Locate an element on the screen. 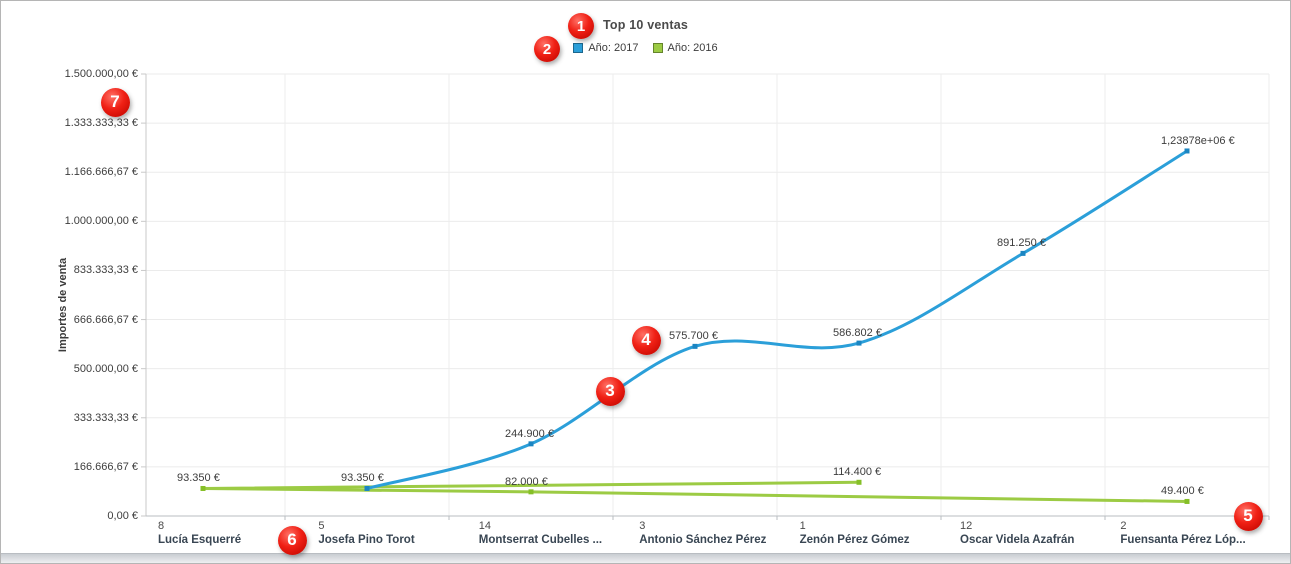 The image size is (1291, 564). callout-badge-4: 4 is located at coordinates (646, 340).